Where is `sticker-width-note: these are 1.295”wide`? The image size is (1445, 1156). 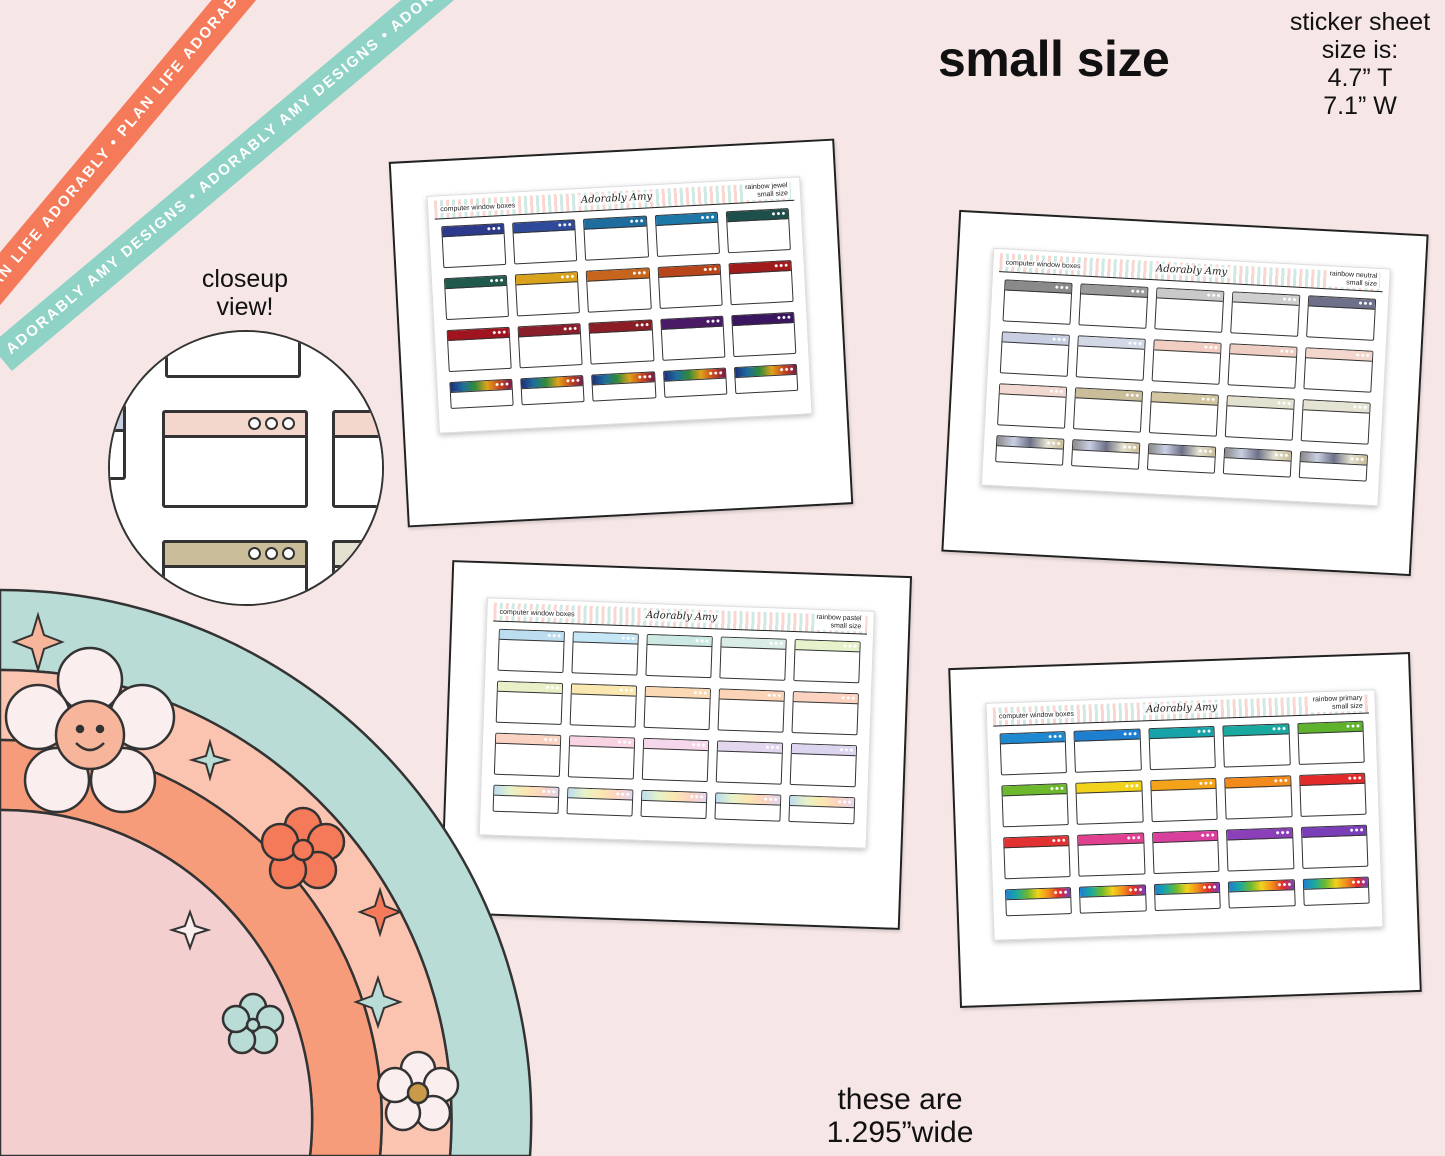 sticker-width-note: these are 1.295”wide is located at coordinates (900, 1116).